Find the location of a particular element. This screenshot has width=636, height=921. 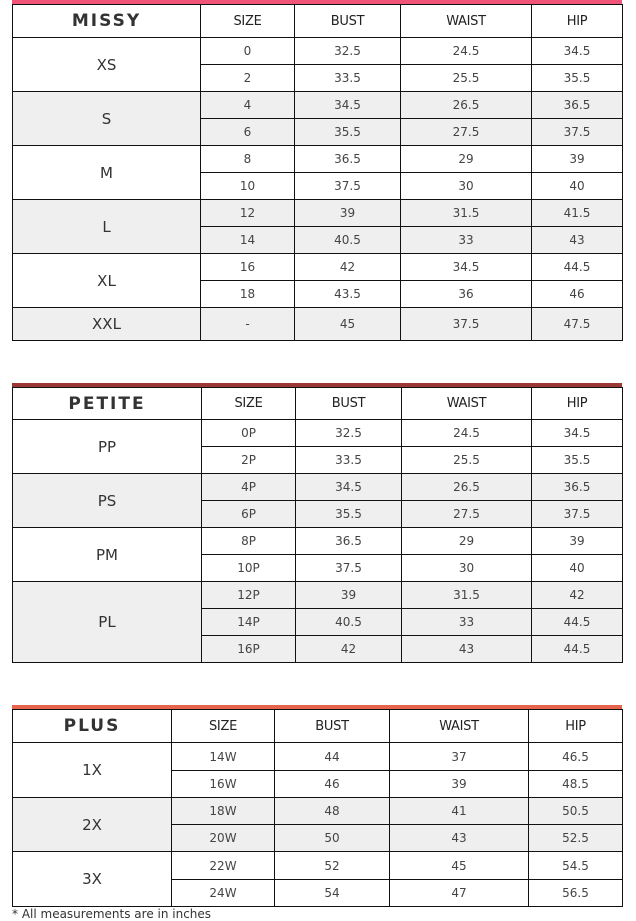

measurement-cell: 52 is located at coordinates (332, 865).